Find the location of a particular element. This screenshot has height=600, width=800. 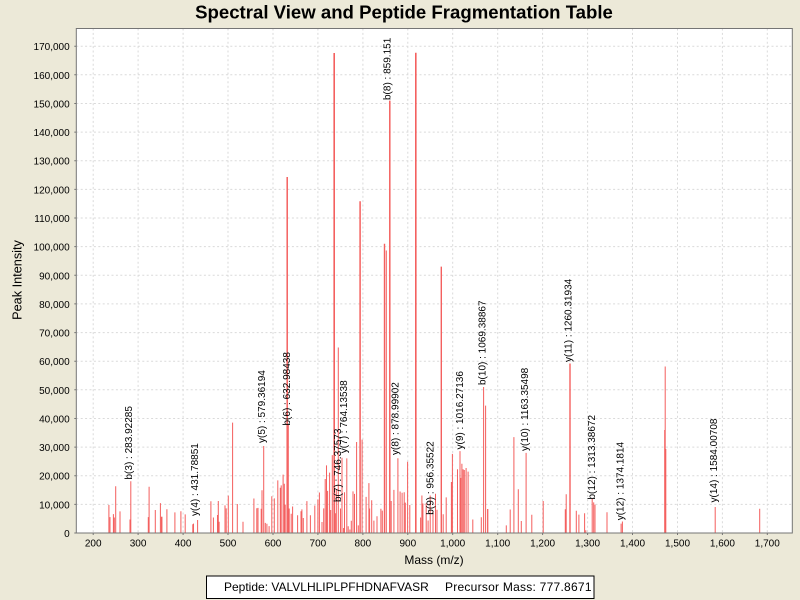

svg-text: 100,000 is located at coordinates (52, 248).